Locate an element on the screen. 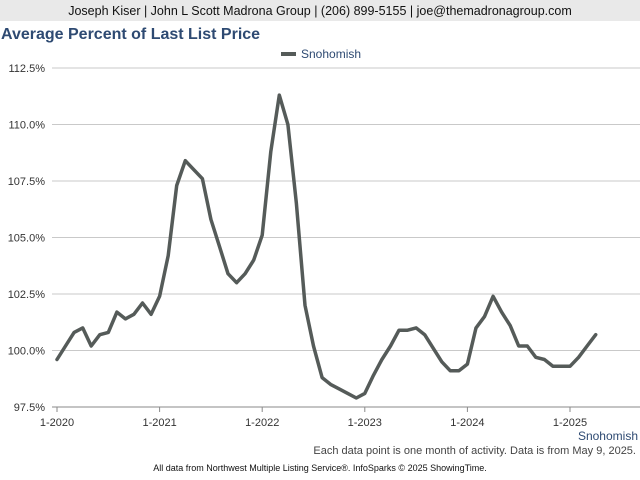  legend-label: Snohomish is located at coordinates (331, 54).